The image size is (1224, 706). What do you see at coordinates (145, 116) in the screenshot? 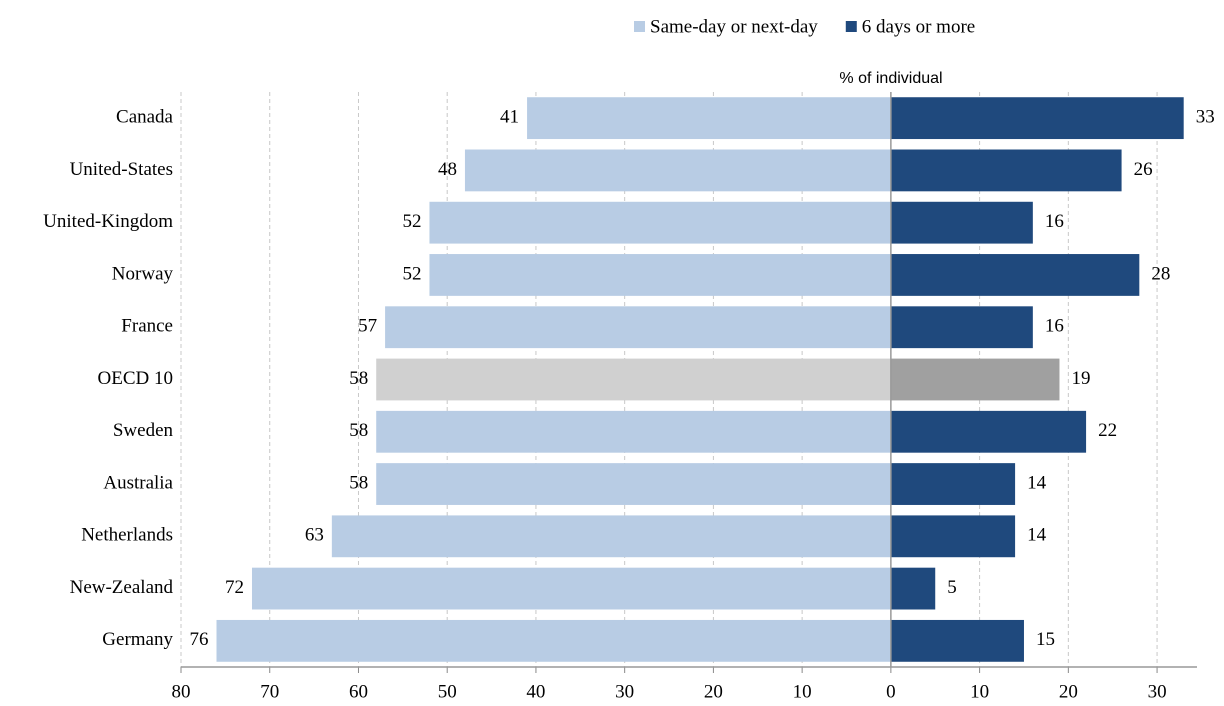
I see `category-label: Canada` at bounding box center [145, 116].